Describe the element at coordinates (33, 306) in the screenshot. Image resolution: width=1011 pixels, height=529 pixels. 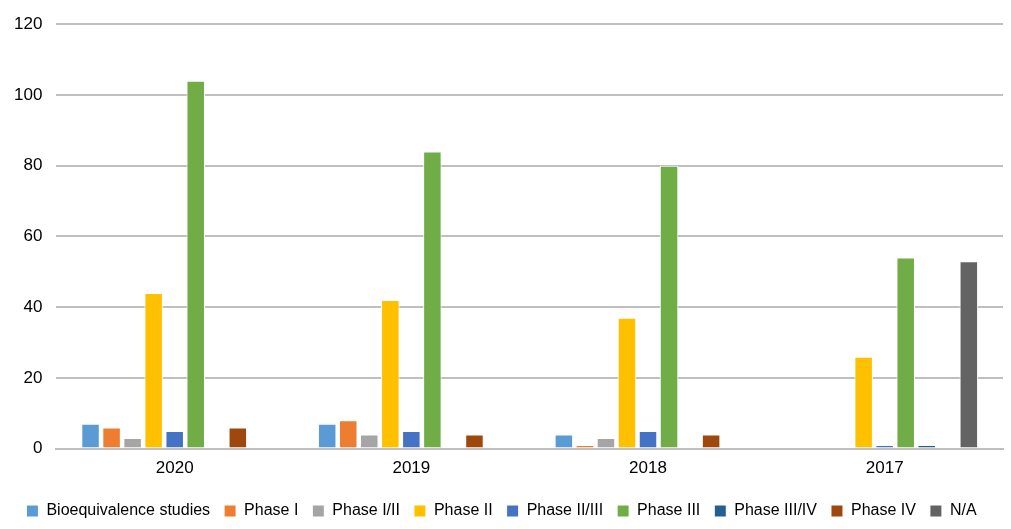
I see `y-tick-label: 40` at that location.